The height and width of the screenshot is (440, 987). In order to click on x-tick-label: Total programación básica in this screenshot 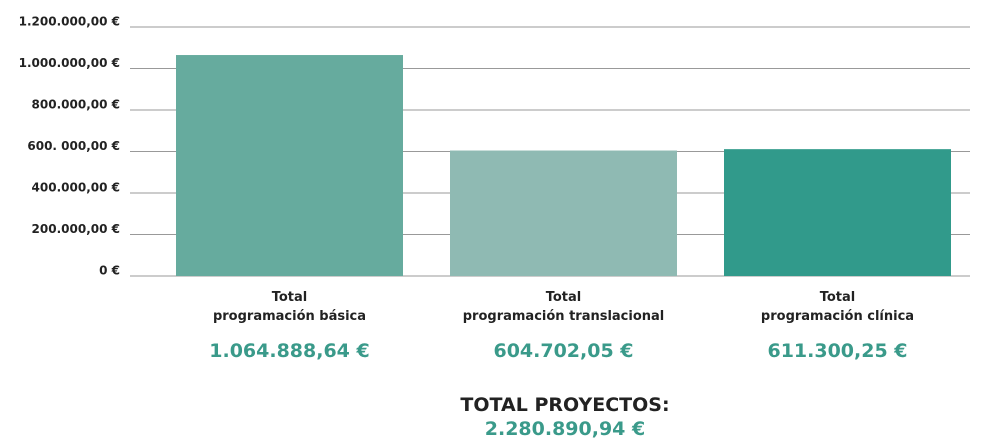, I will do `click(289, 307)`.